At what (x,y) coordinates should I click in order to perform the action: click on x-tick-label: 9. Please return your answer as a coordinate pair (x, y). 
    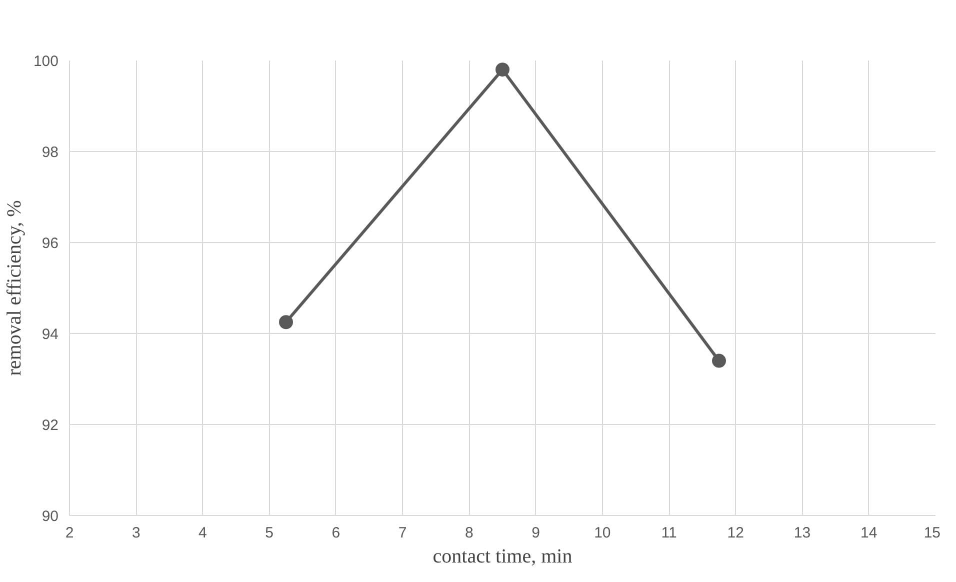
    Looking at the image, I should click on (536, 533).